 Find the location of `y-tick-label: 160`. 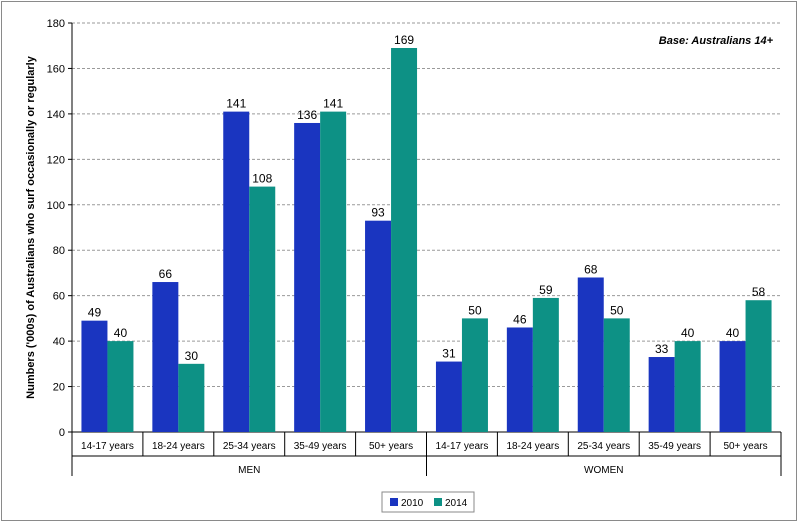

y-tick-label: 160 is located at coordinates (56, 69).